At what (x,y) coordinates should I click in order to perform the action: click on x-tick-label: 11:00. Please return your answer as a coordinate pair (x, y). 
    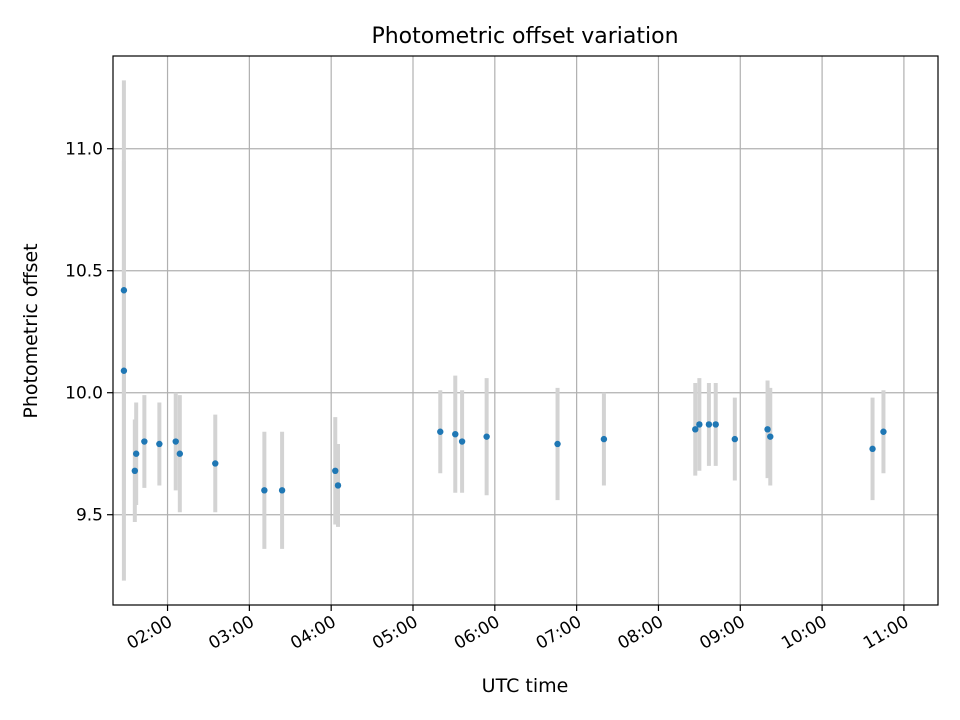
    Looking at the image, I should click on (886, 633).